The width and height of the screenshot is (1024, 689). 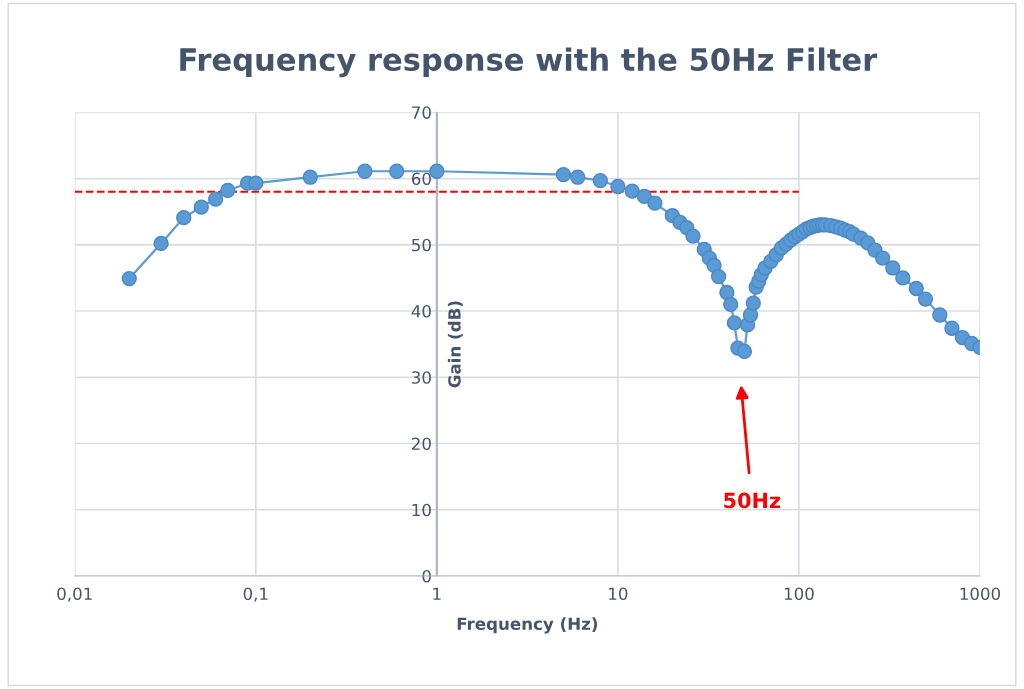 What do you see at coordinates (437, 593) in the screenshot?
I see `x-tick-label: 1` at bounding box center [437, 593].